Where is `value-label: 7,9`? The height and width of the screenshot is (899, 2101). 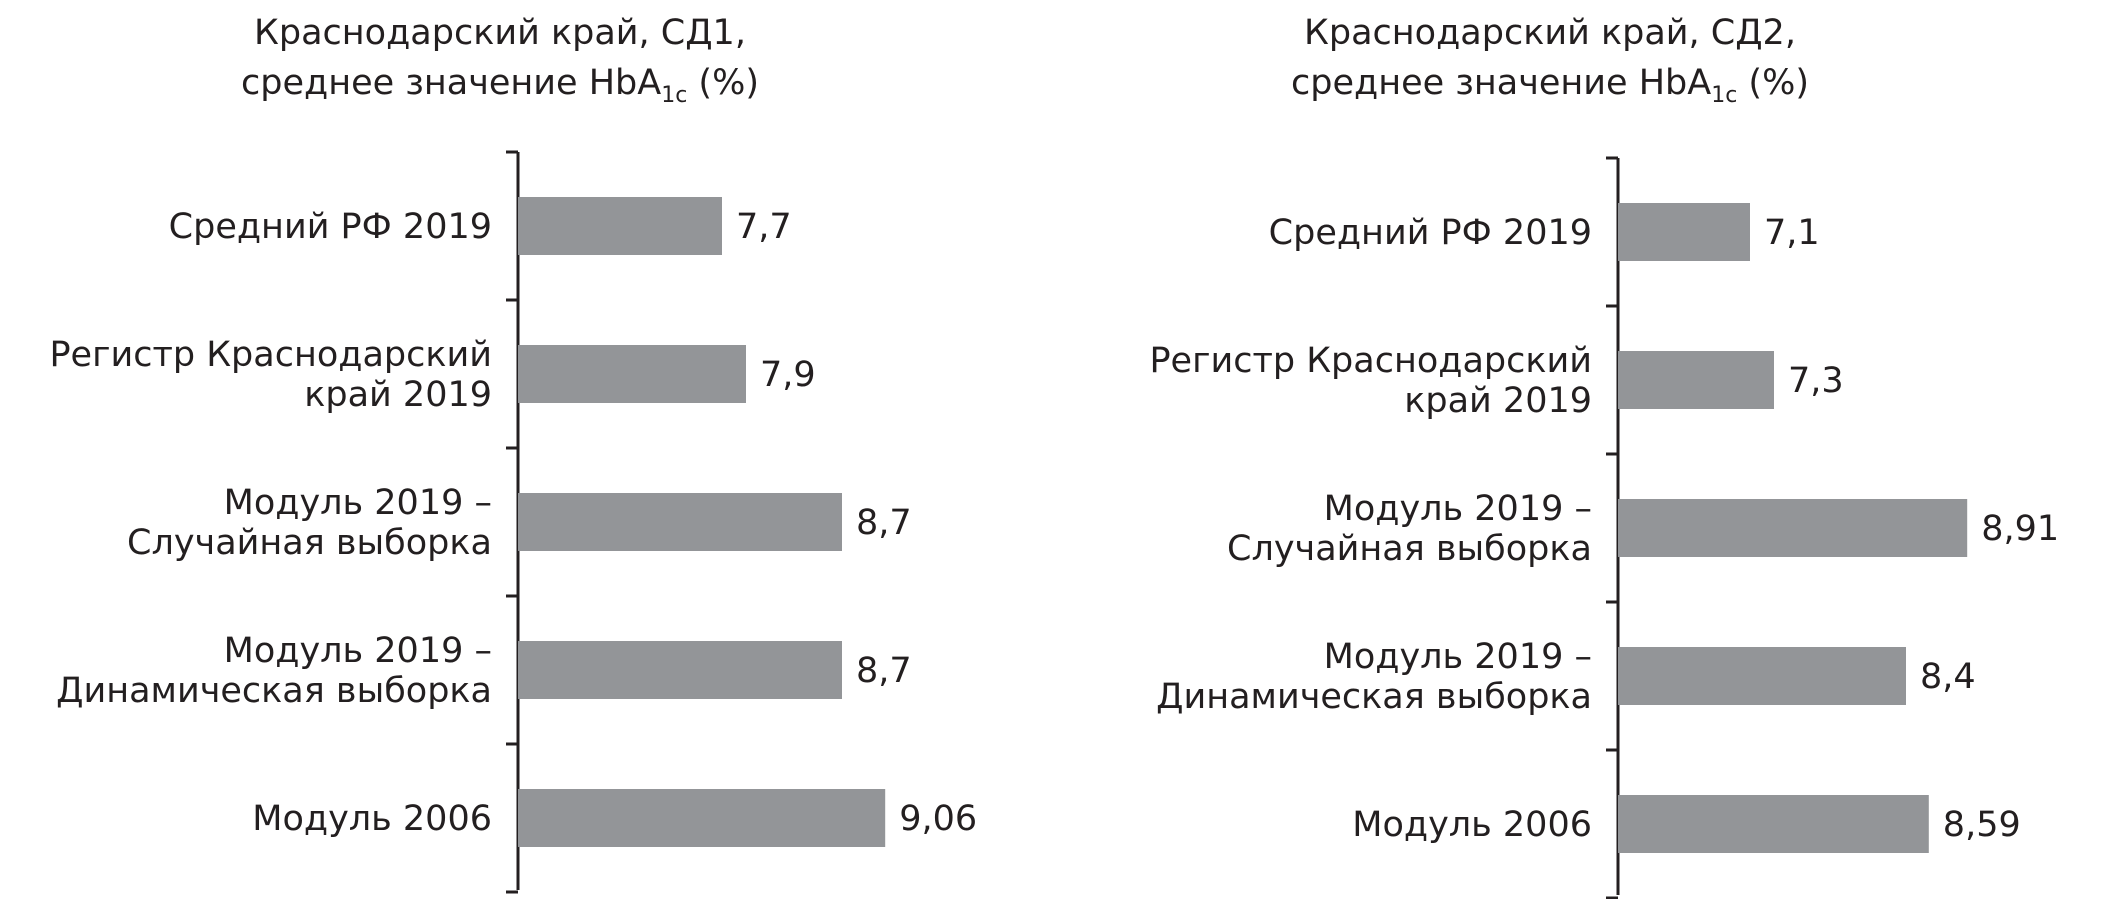 value-label: 7,9 is located at coordinates (788, 375).